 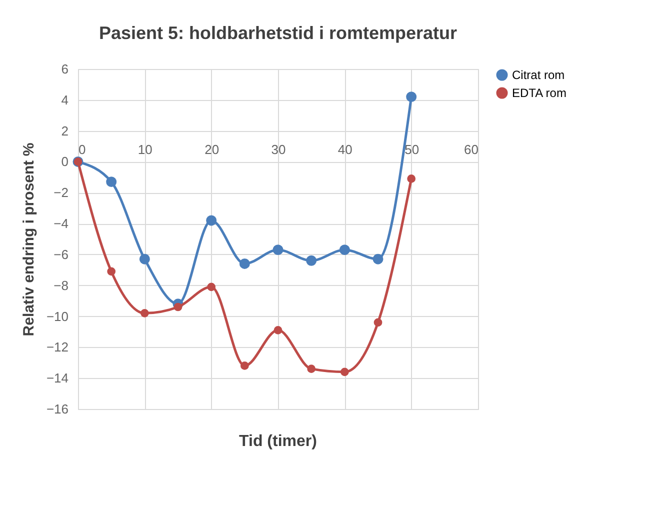 What do you see at coordinates (61, 224) in the screenshot?
I see `y-tick-label: −4` at bounding box center [61, 224].